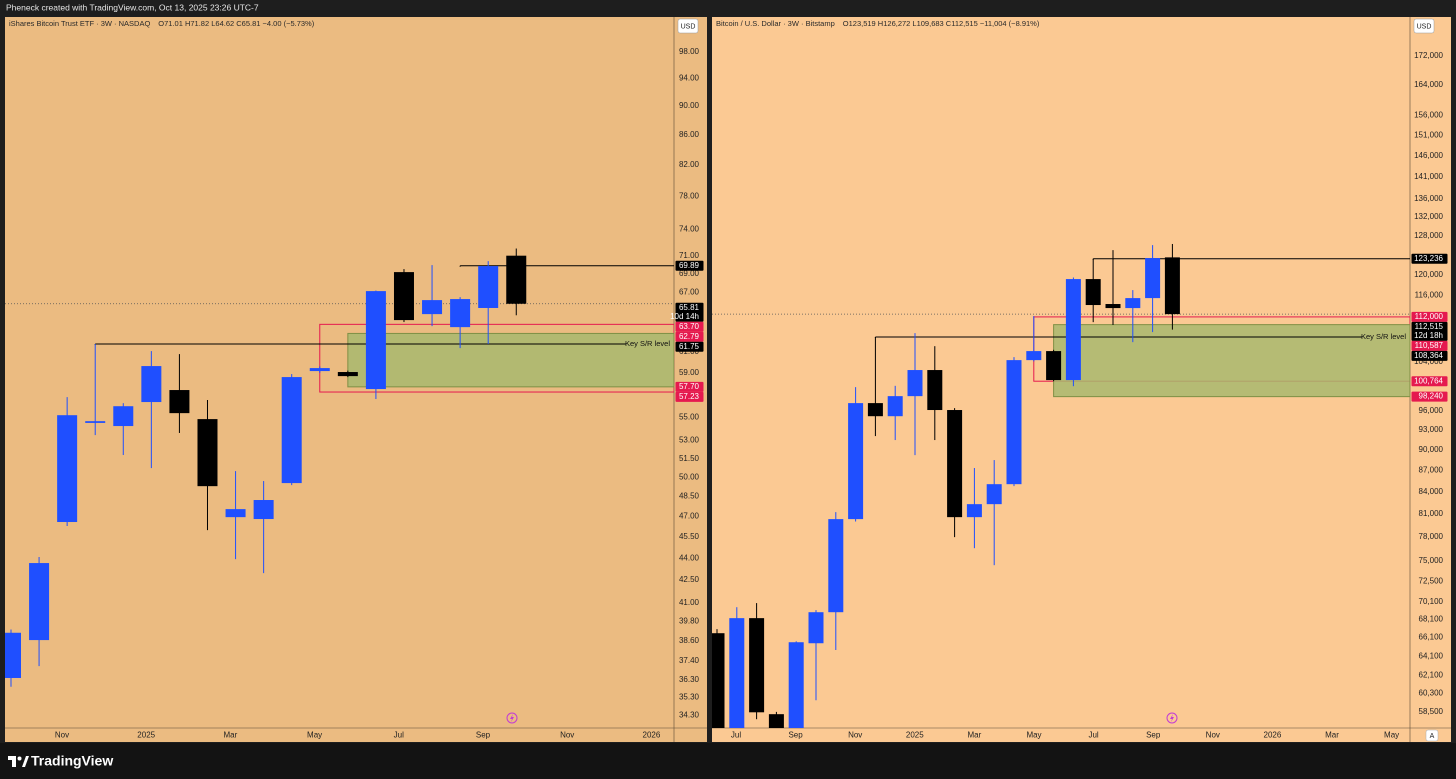 This screenshot has height=779, width=1456. I want to click on y-tick-label: 75,000, so click(1431, 560).